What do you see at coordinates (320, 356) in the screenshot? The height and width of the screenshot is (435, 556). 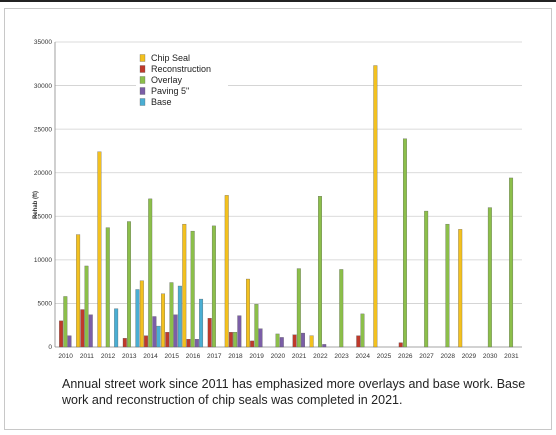 I see `x-tick-label: 2022` at bounding box center [320, 356].